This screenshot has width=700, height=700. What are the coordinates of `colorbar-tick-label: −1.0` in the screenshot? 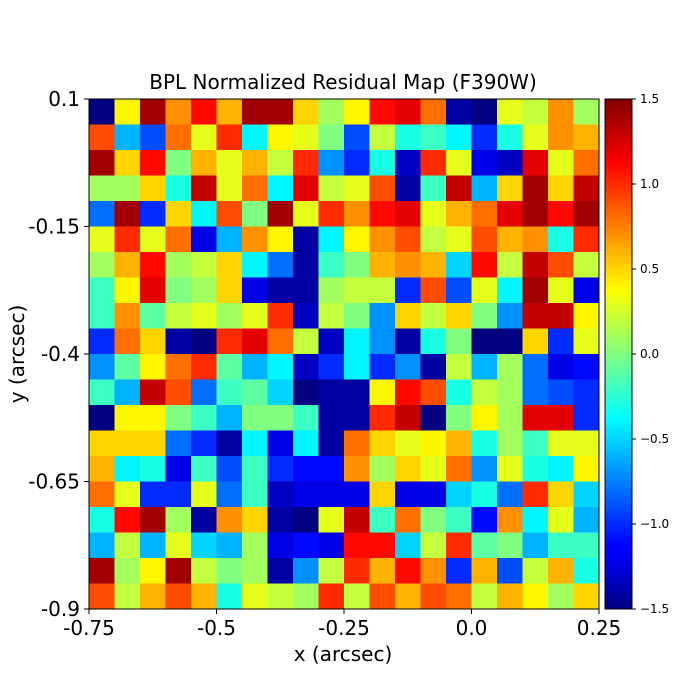 It's located at (654, 524).